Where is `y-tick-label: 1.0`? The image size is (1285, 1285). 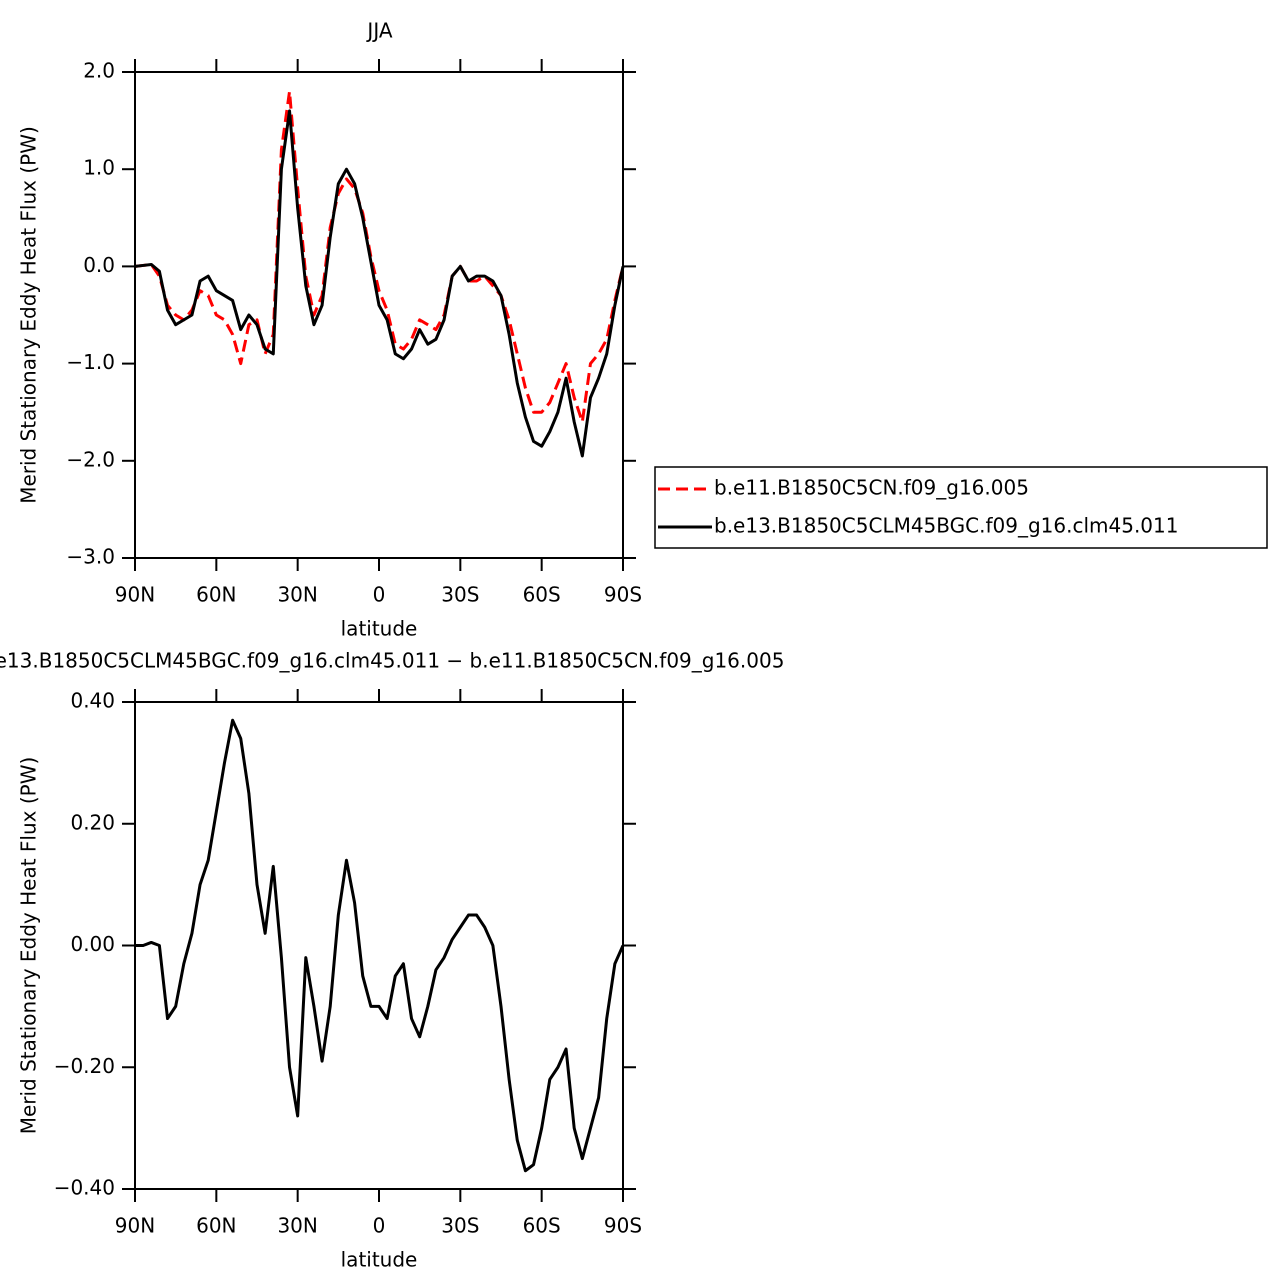
y-tick-label: 1.0 is located at coordinates (99, 168).